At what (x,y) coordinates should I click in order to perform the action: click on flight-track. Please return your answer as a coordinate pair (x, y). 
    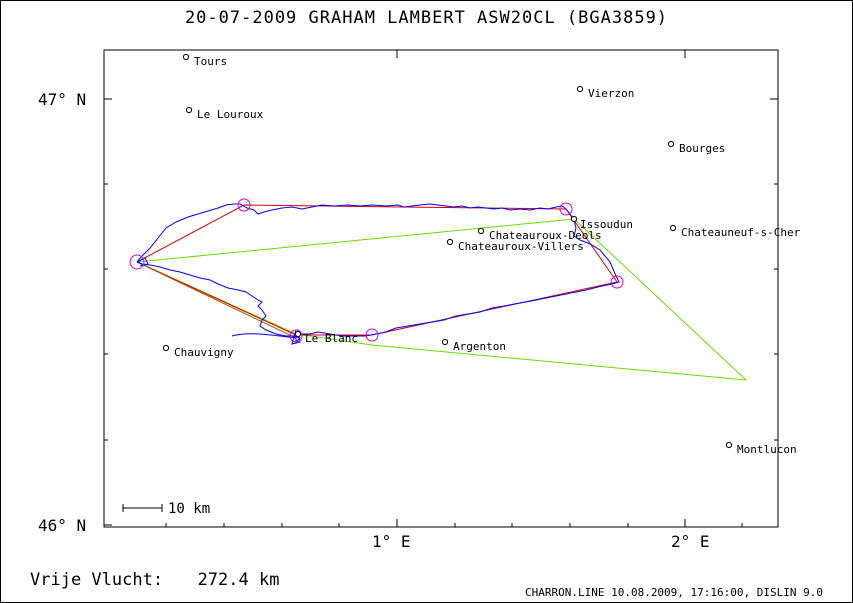
    Looking at the image, I should click on (378, 273).